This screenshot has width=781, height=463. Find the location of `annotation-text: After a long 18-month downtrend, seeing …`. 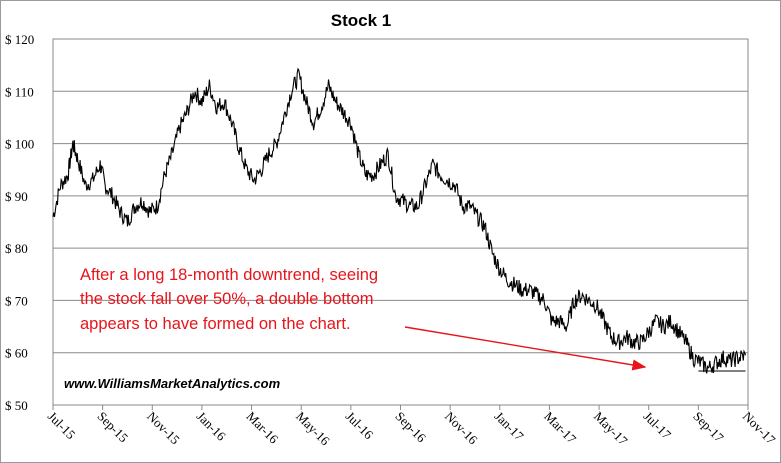

annotation-text: After a long 18-month downtrend, seeing … is located at coordinates (229, 299).